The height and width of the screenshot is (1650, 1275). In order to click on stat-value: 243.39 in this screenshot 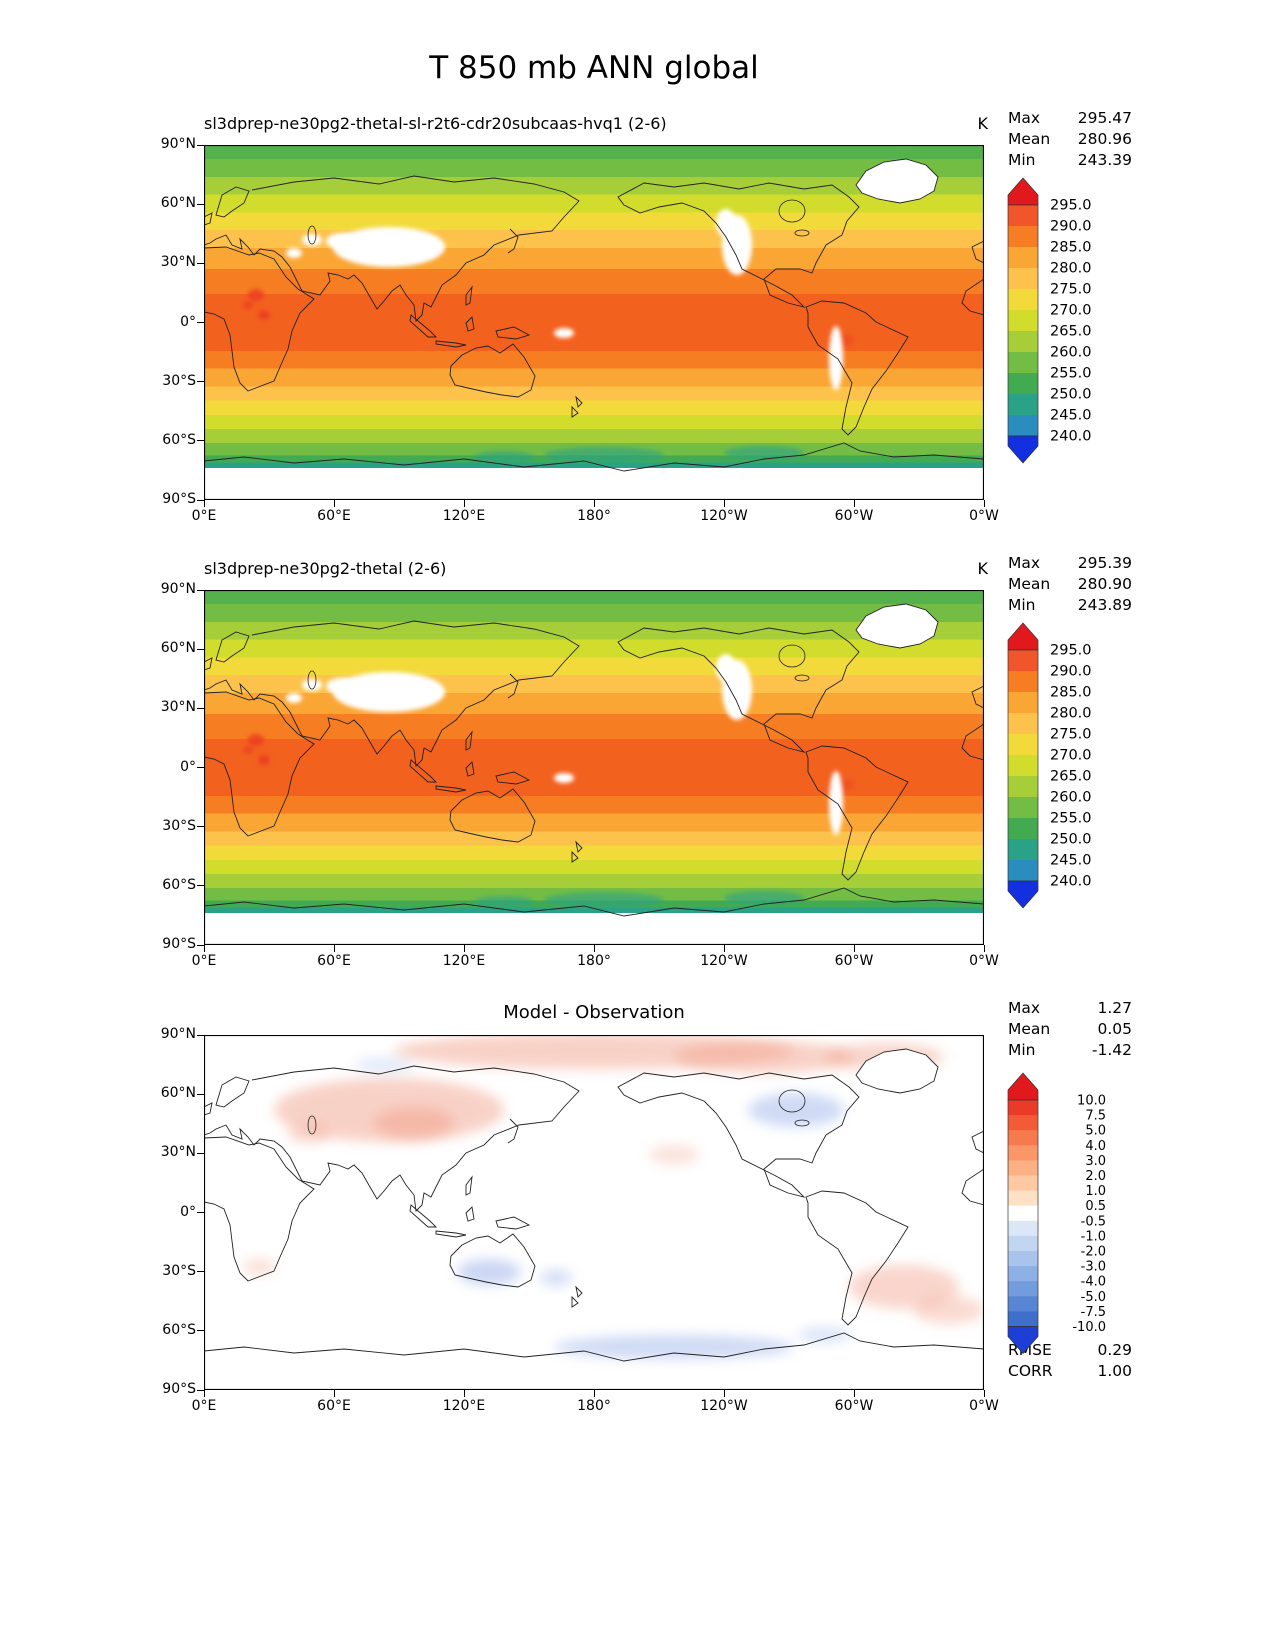, I will do `click(1104, 160)`.